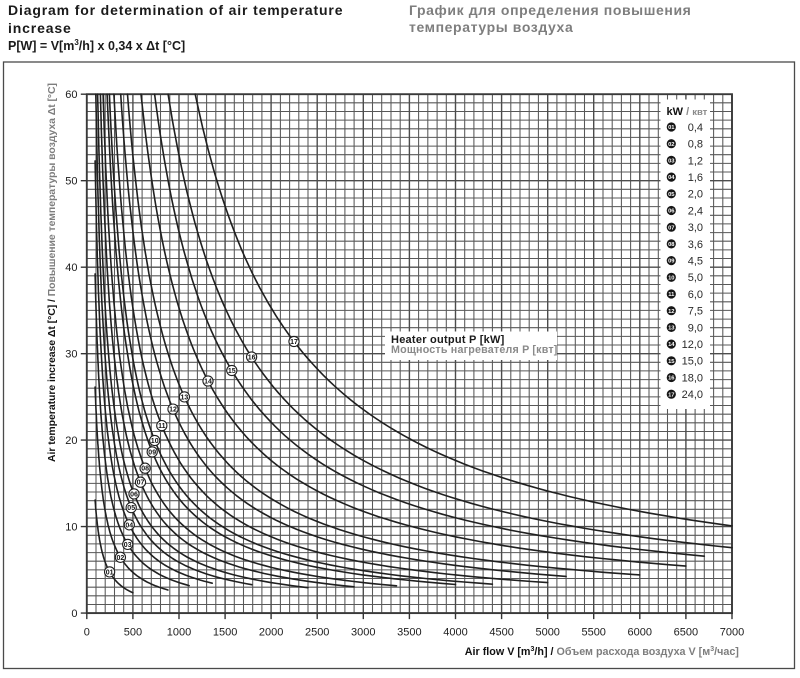 This screenshot has height=678, width=800. What do you see at coordinates (455, 633) in the screenshot?
I see `svg-text: 4000` at bounding box center [455, 633].